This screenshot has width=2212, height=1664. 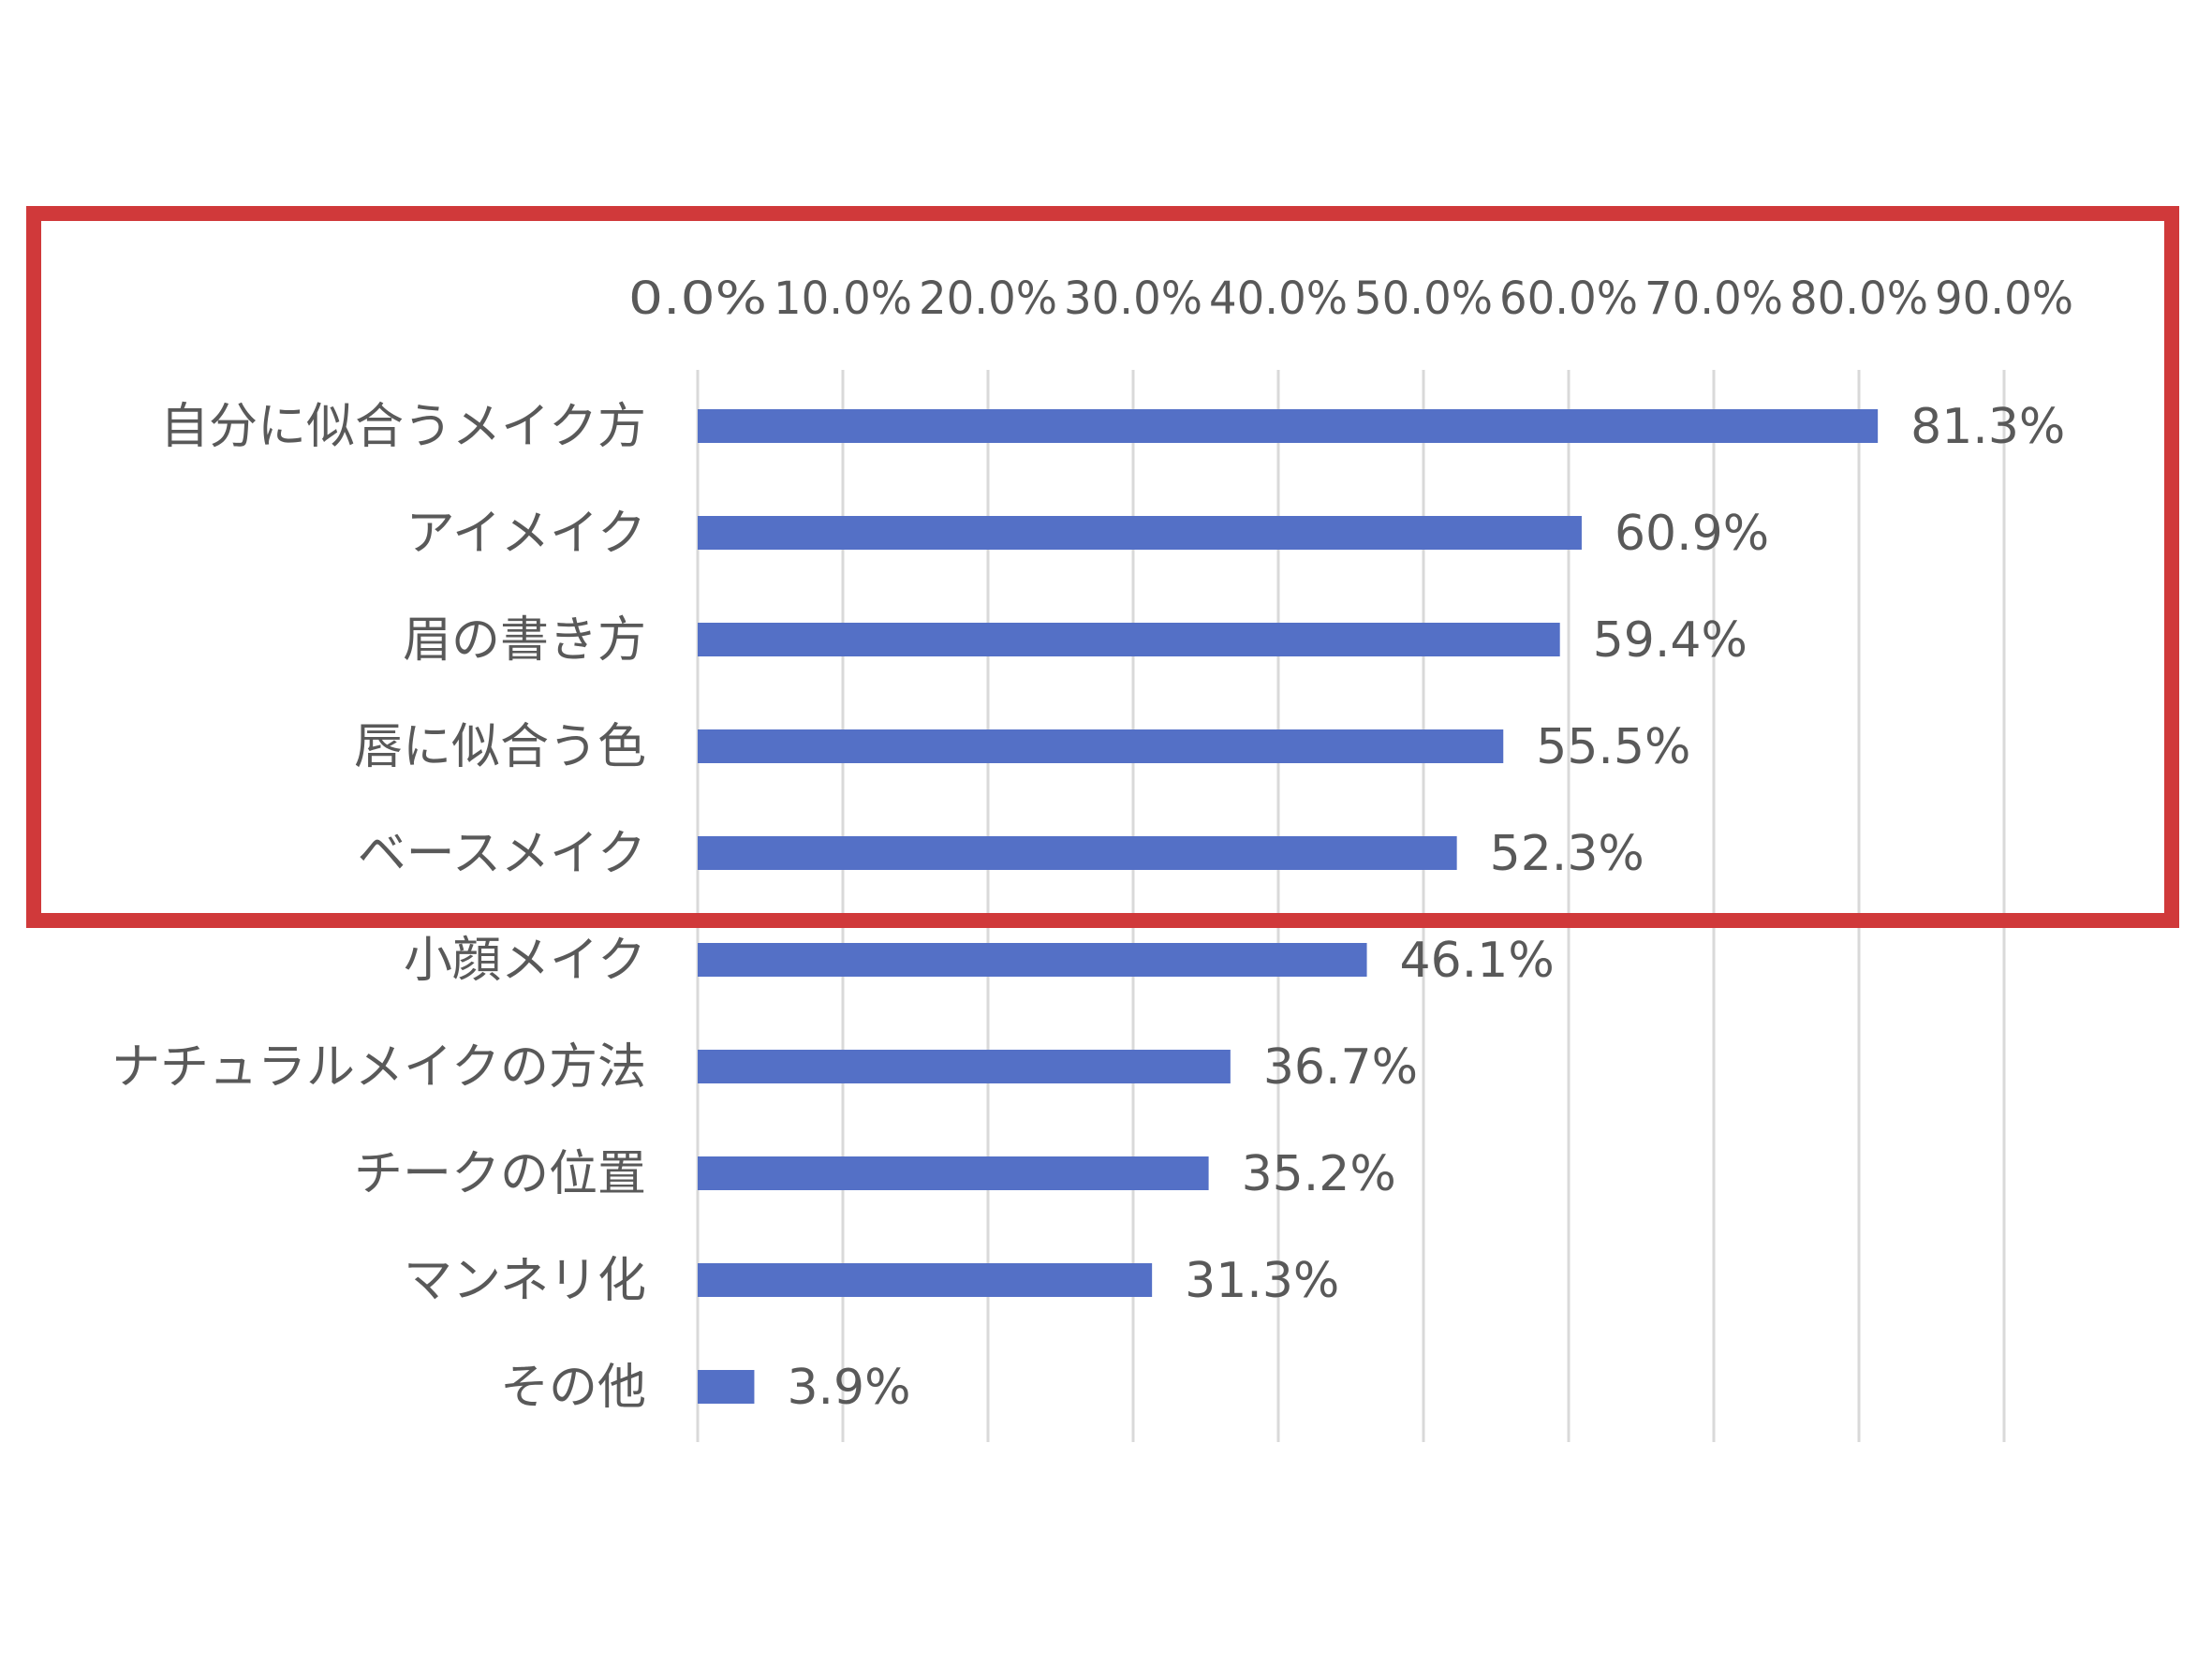 I want to click on x-tick-label: 80.0%, so click(x=1859, y=298).